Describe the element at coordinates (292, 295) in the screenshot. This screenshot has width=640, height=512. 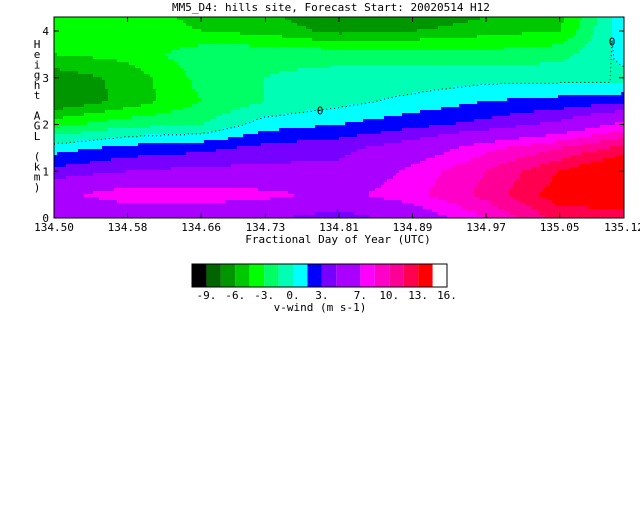
I see `colorbar-tick-label: 0.` at that location.